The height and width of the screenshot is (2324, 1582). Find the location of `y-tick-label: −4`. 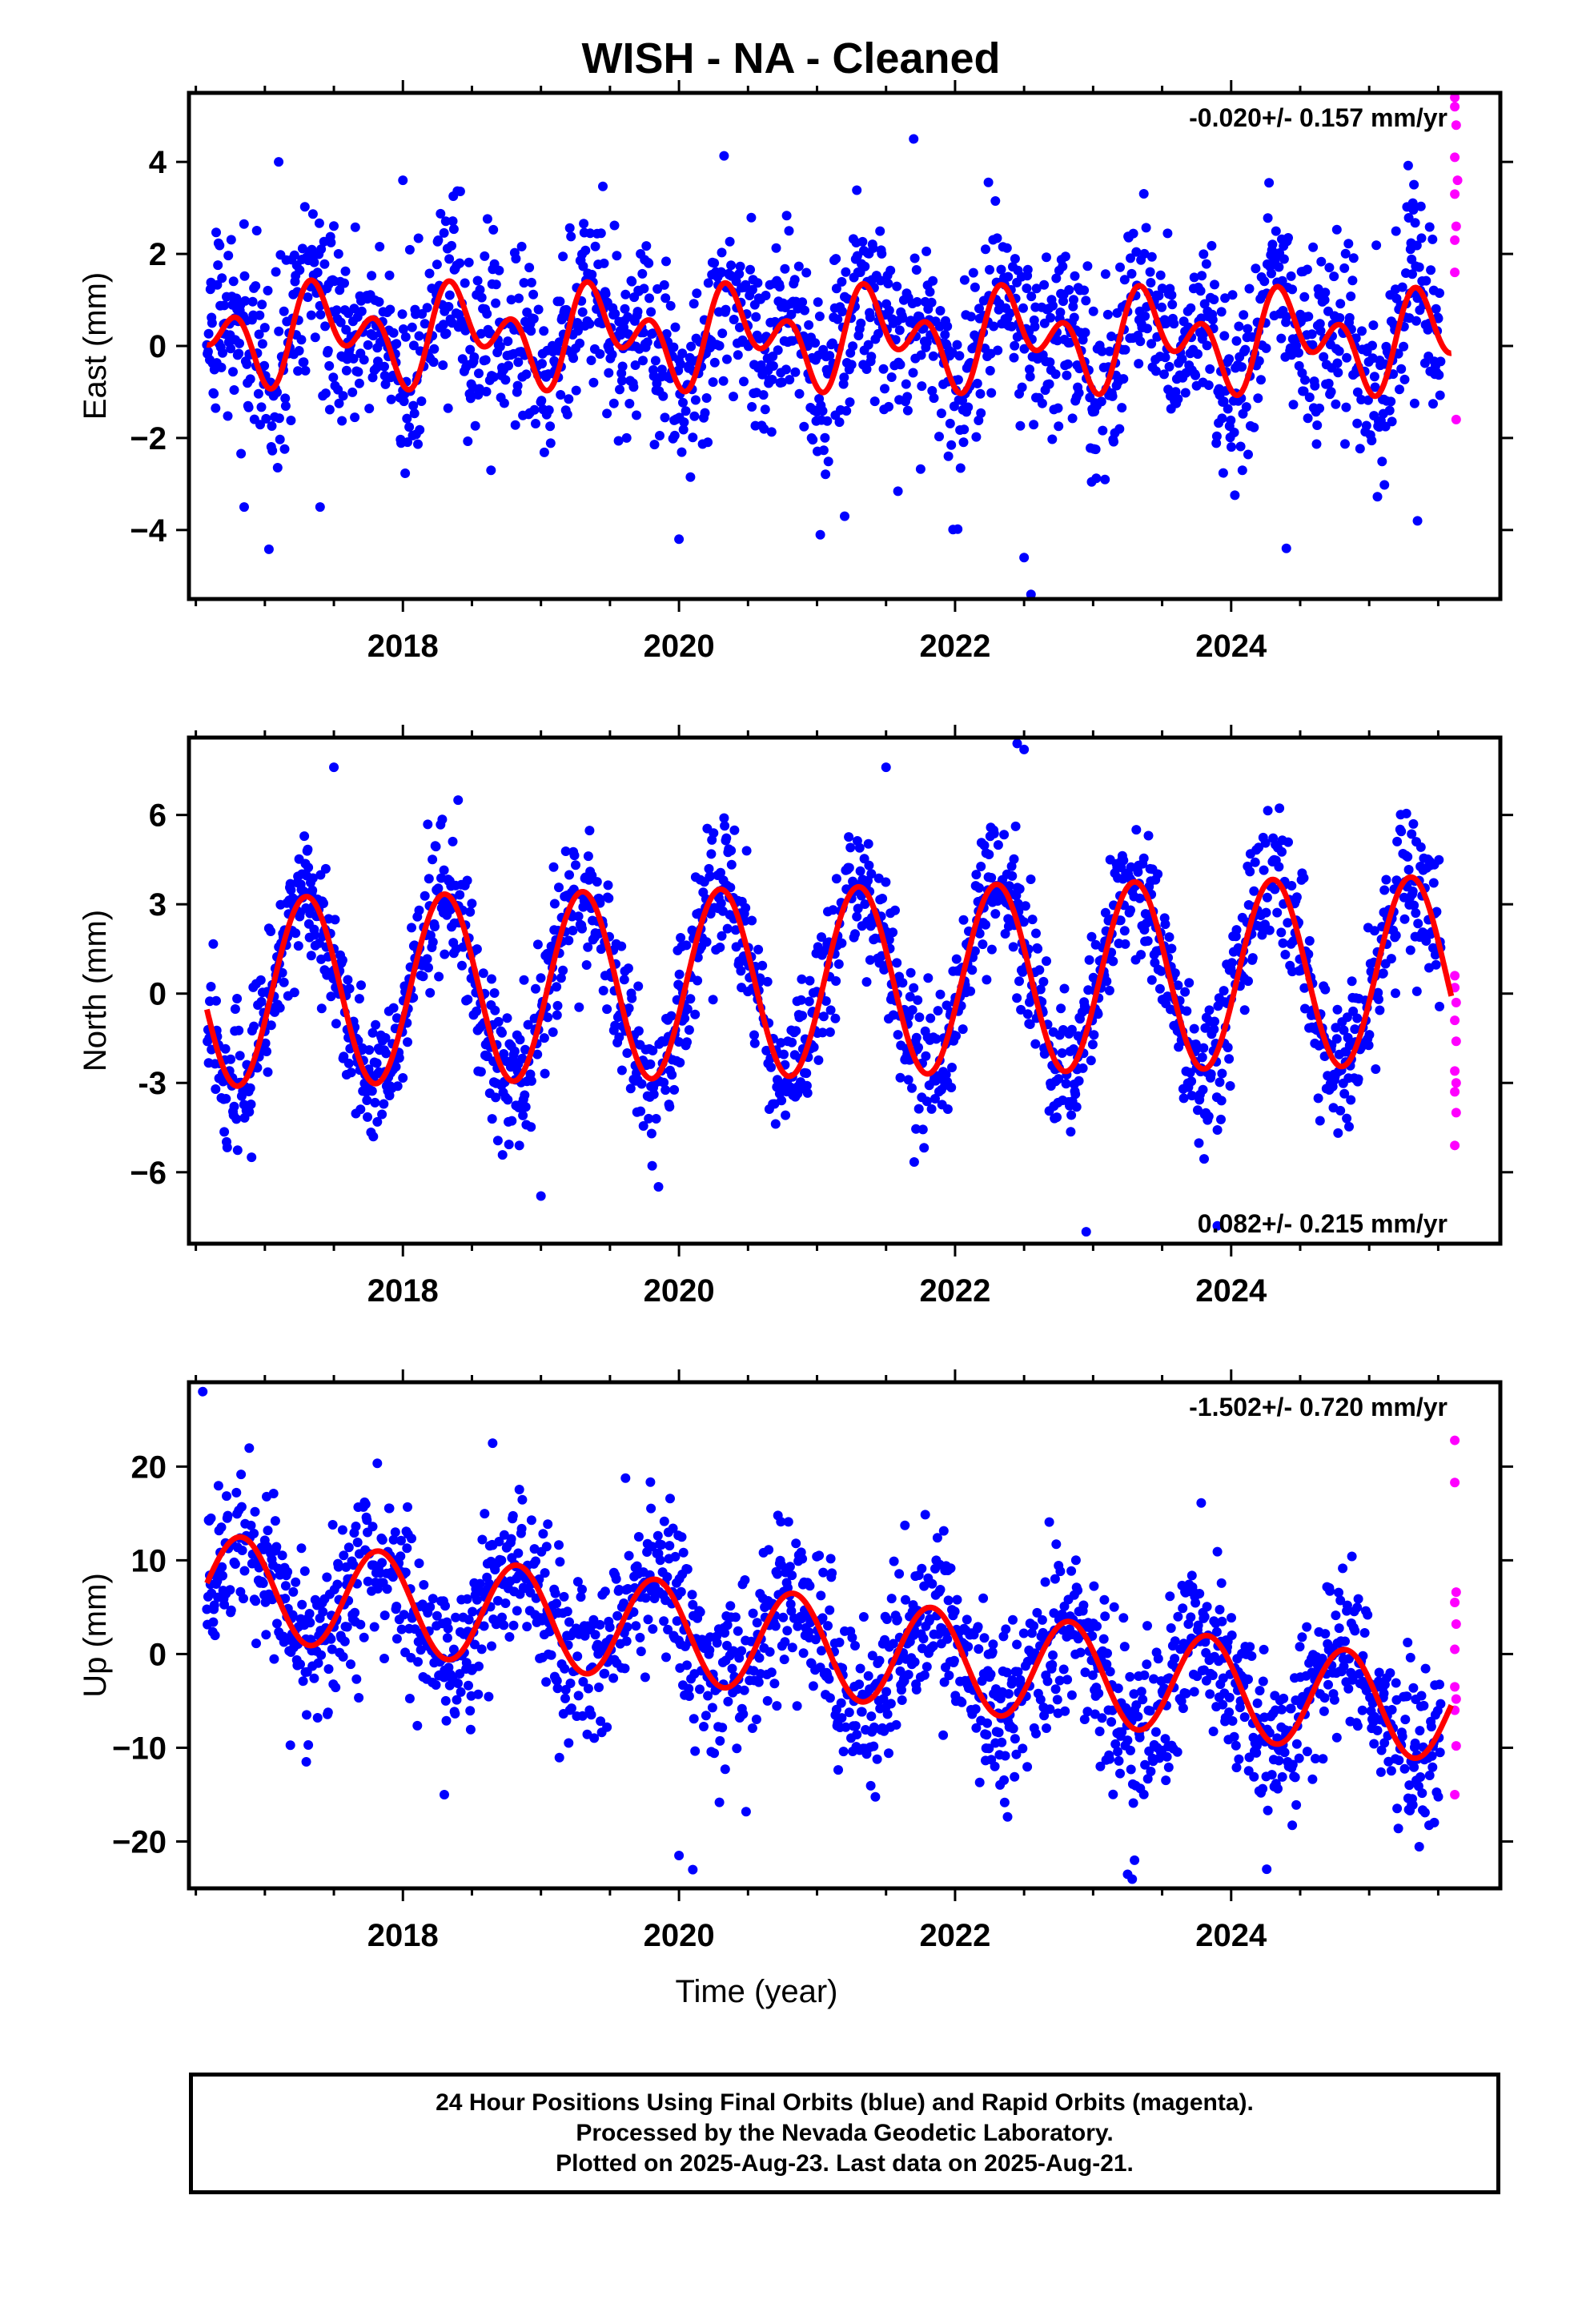

y-tick-label: −4 is located at coordinates (148, 531).